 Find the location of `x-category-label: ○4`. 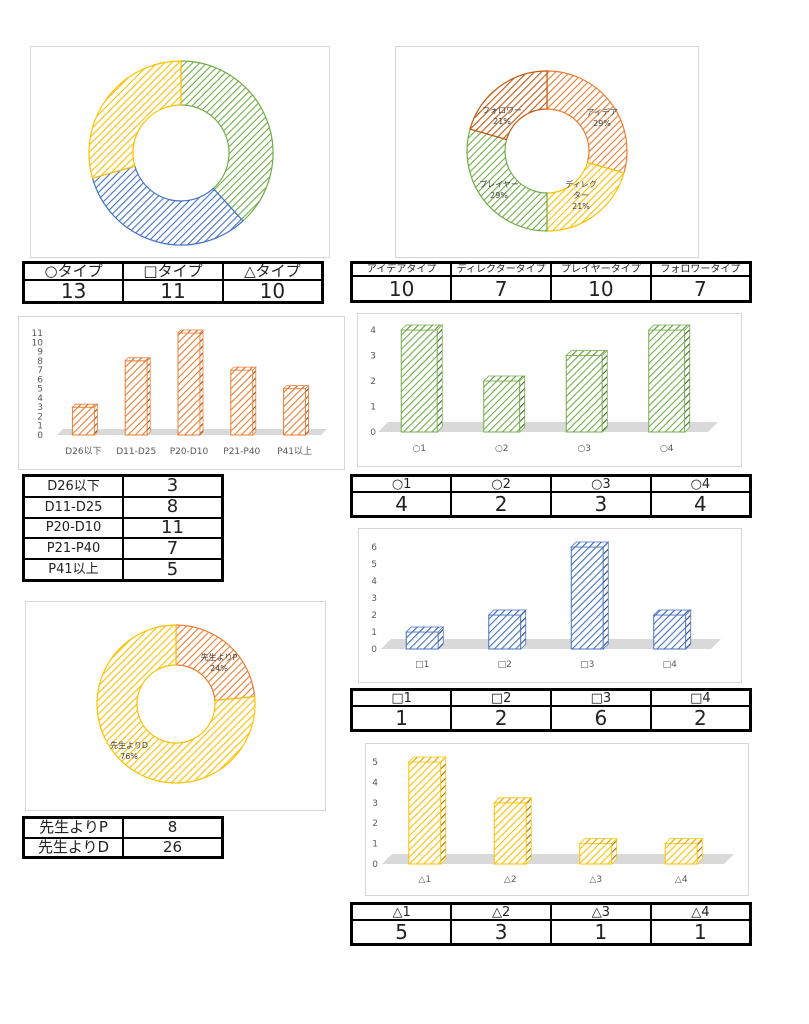

x-category-label: ○4 is located at coordinates (667, 449).